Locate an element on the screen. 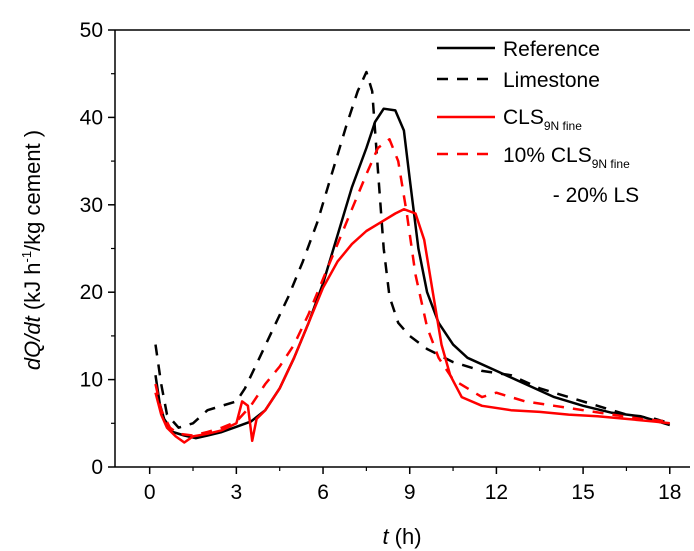 This screenshot has height=551, width=694. x-tick-label: 12 is located at coordinates (496, 492).